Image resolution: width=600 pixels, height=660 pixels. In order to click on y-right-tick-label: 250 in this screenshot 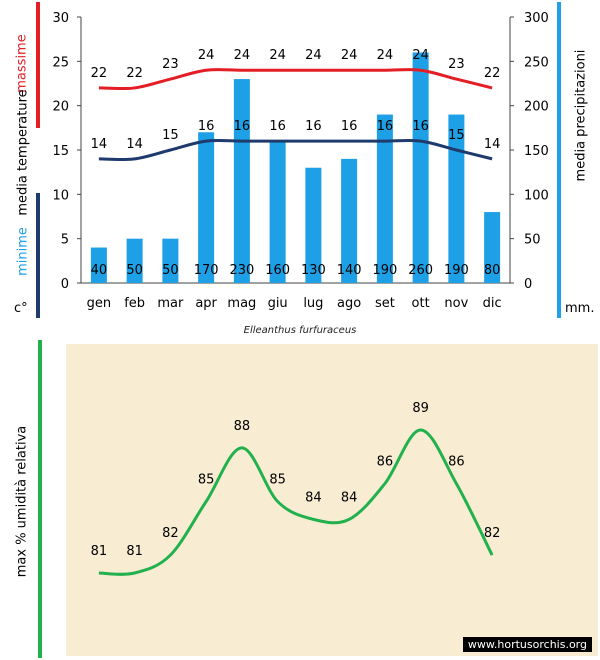, I will do `click(536, 62)`.